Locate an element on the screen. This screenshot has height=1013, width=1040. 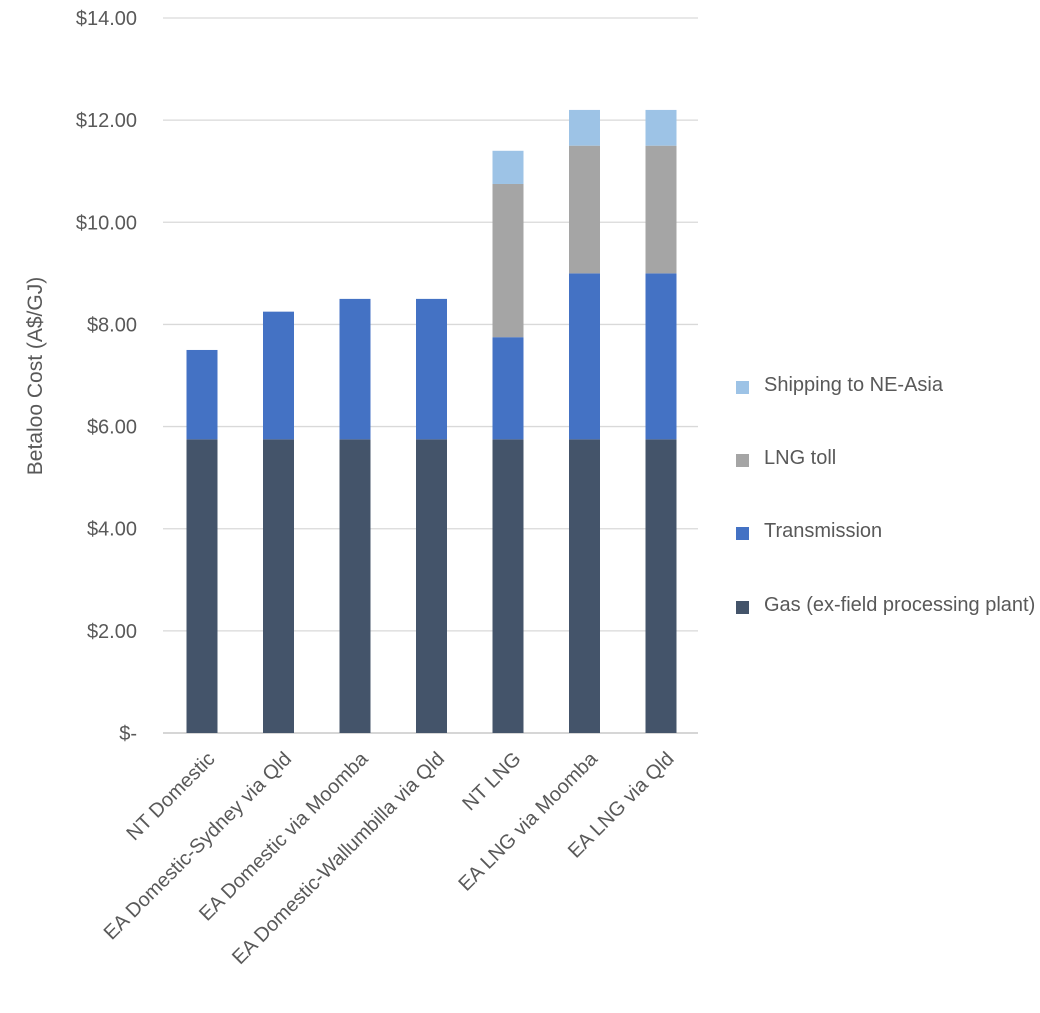
y-tick-label: $2.00 is located at coordinates (112, 632).